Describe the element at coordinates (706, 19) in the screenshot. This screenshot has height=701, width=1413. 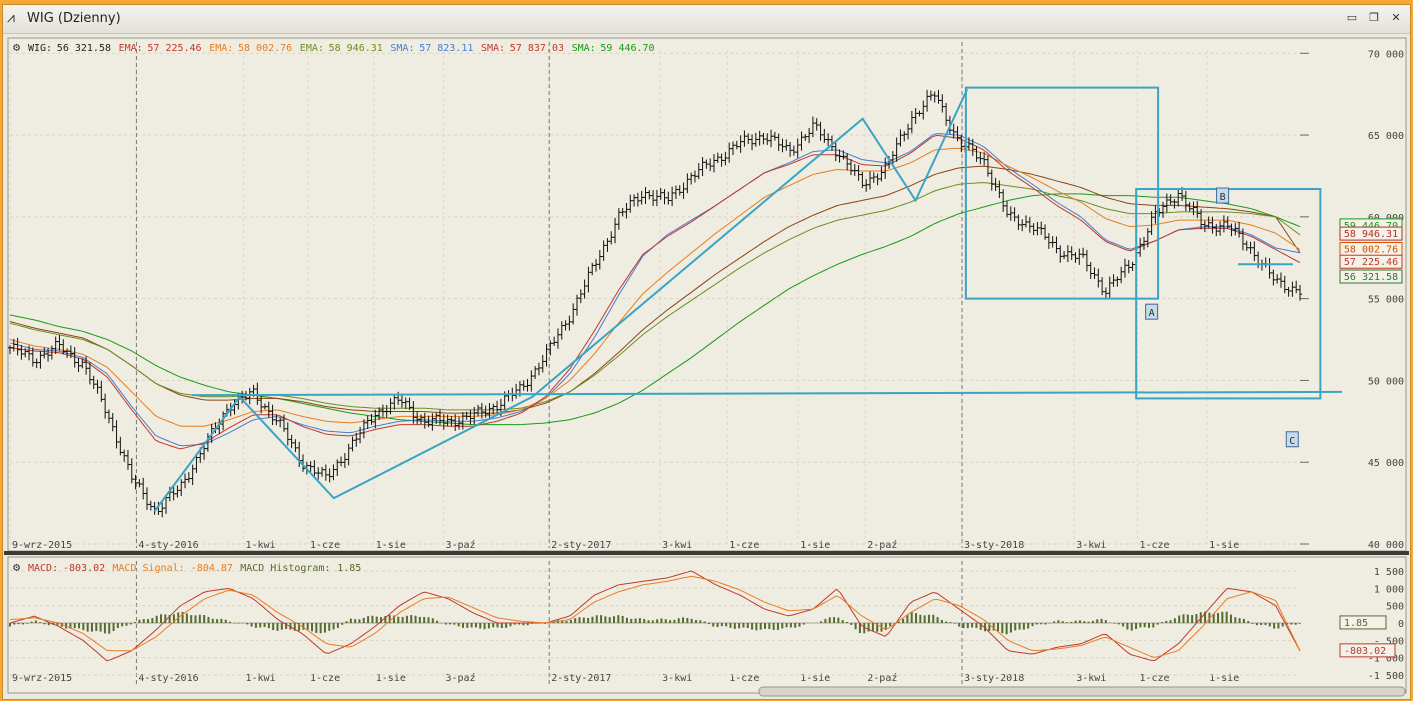
I see `title-bar: ⩘ WIG (Dzienny) ▭ ❐ ✕` at that location.